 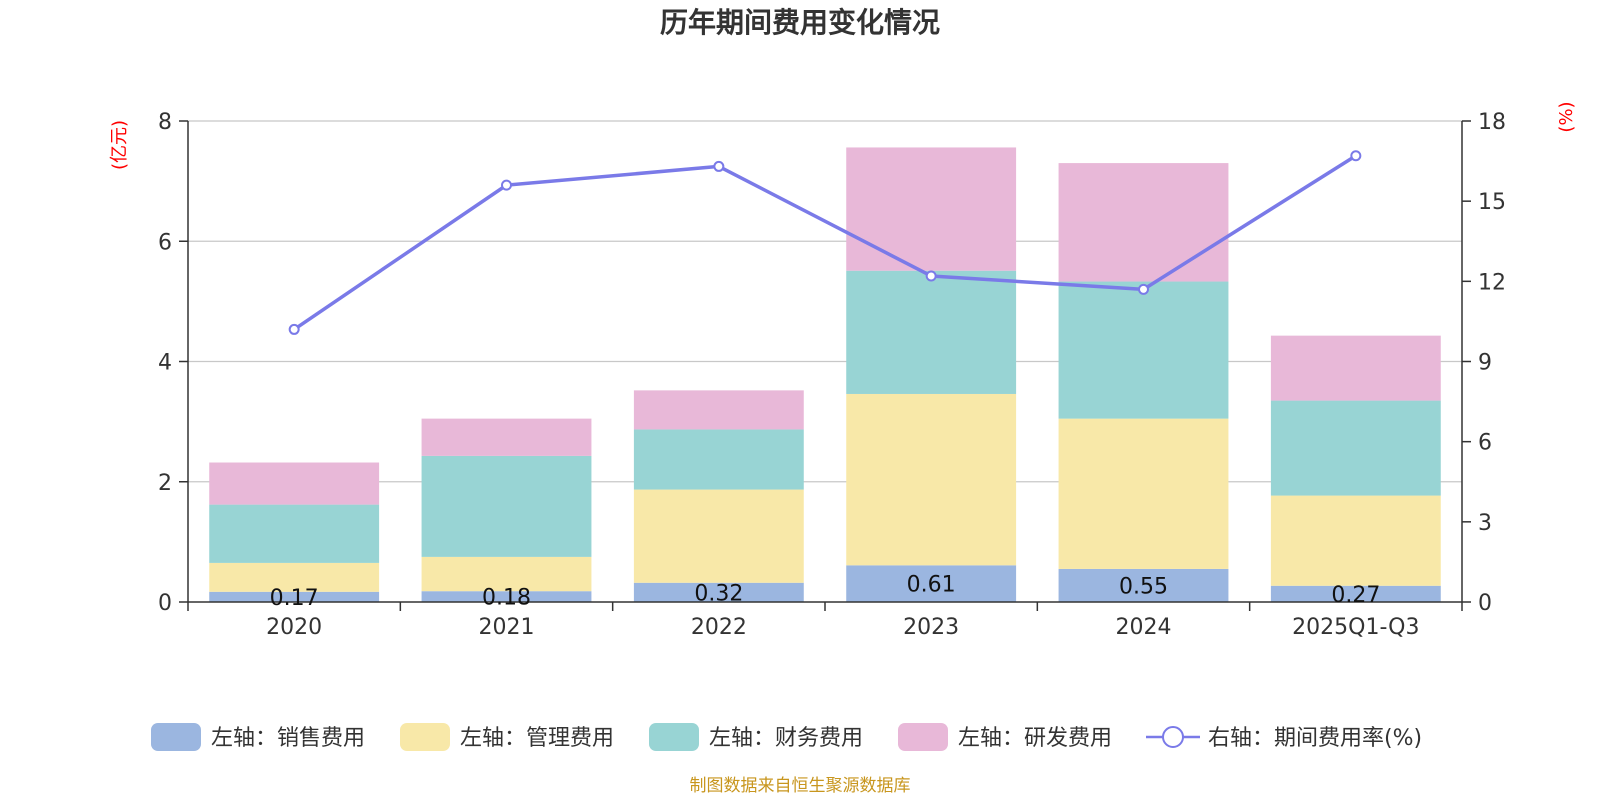 I want to click on right-tick-label: 0, so click(x=1485, y=603).